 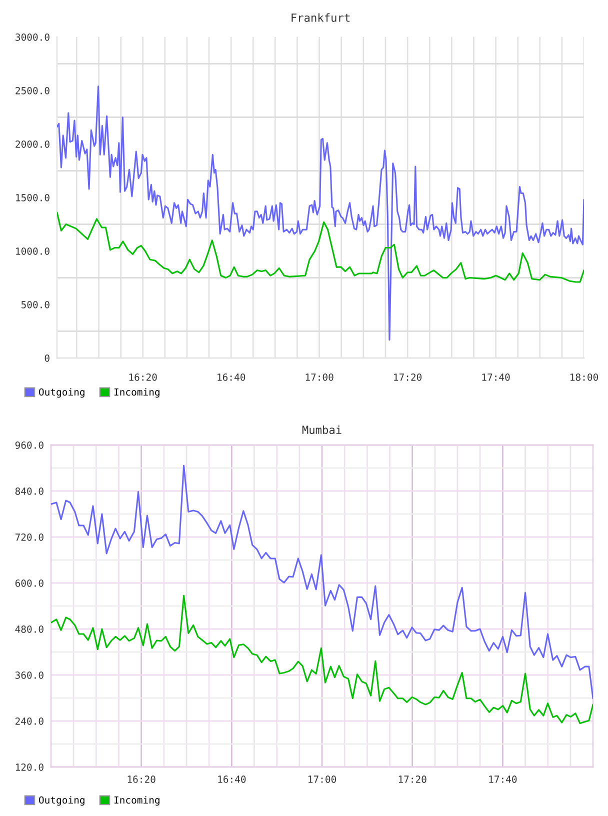 I want to click on y-tick-label: 240.0, so click(x=30, y=721).